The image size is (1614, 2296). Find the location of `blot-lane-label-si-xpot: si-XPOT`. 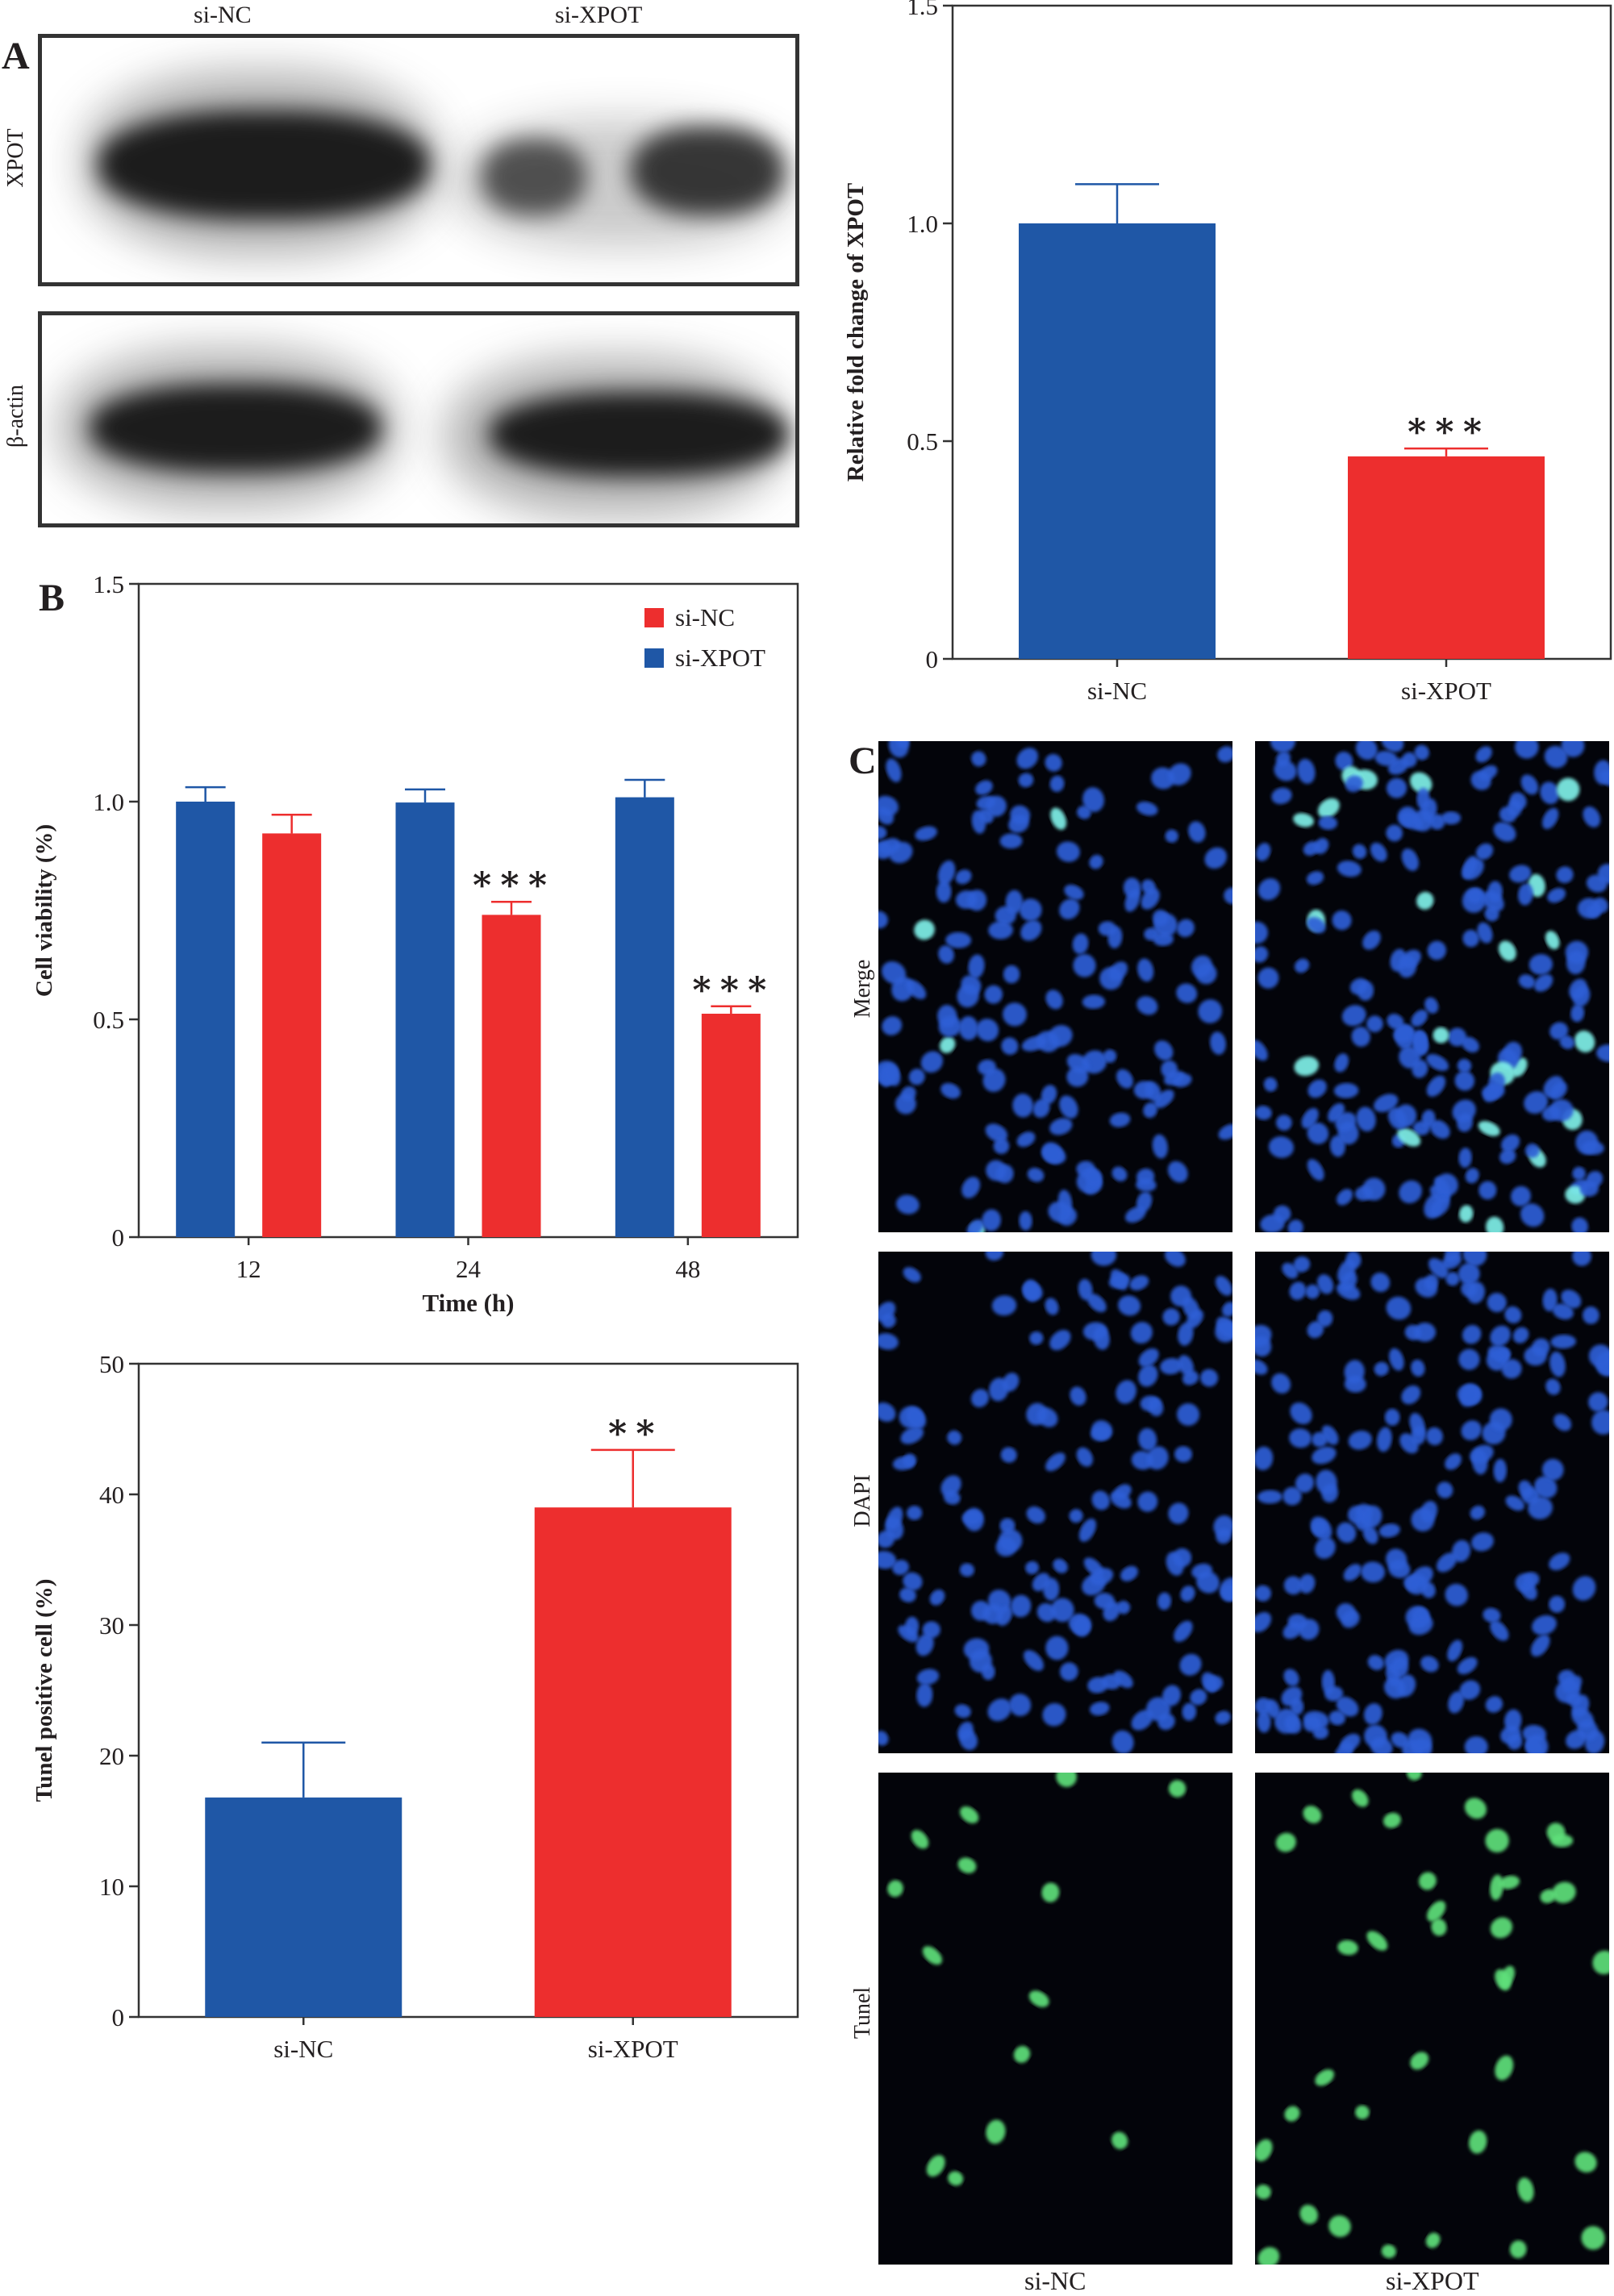

blot-lane-label-si-xpot: si-XPOT is located at coordinates (599, 15).